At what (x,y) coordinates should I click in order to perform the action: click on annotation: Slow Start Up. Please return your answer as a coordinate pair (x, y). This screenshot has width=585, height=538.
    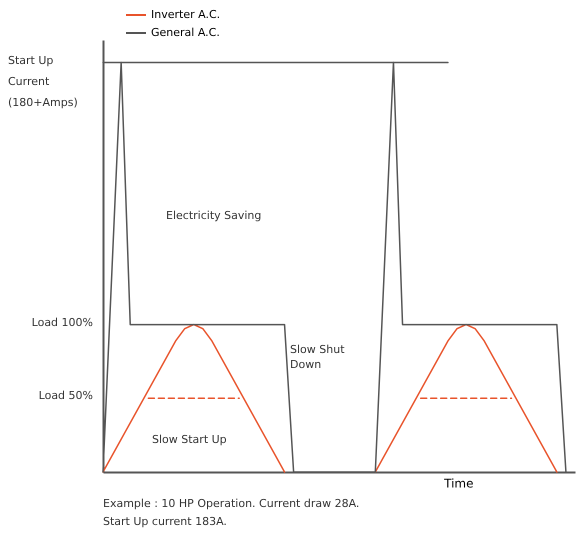
    Looking at the image, I should click on (189, 439).